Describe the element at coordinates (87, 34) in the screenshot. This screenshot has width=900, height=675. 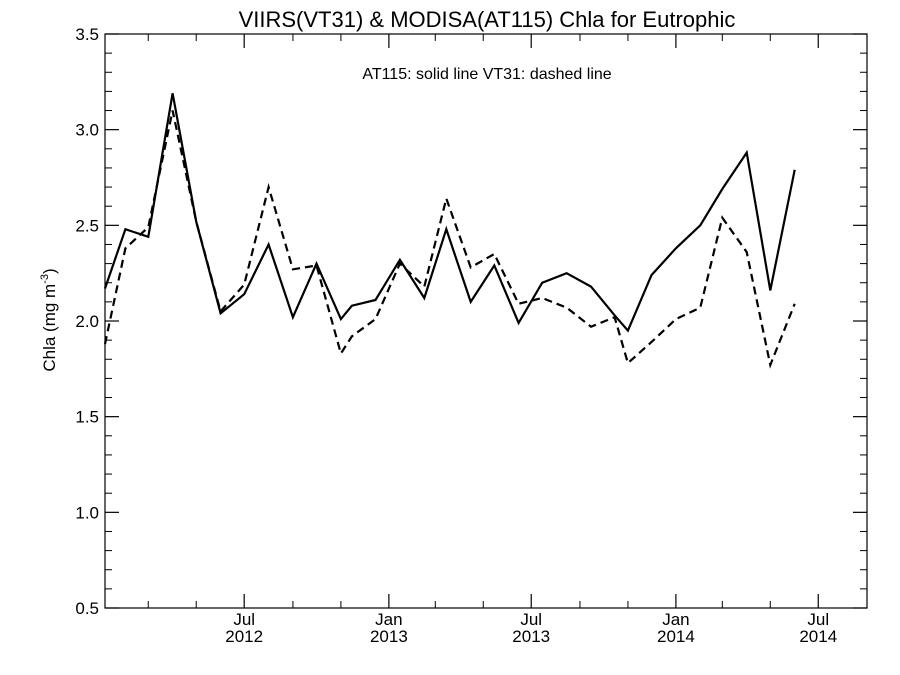
I see `y-tick-label: 3.5` at that location.